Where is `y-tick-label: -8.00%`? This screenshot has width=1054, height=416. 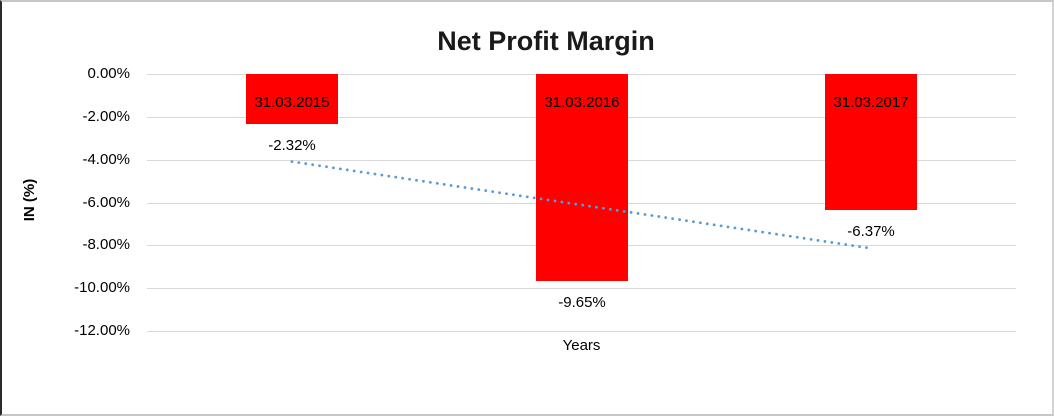
y-tick-label: -8.00% is located at coordinates (106, 244).